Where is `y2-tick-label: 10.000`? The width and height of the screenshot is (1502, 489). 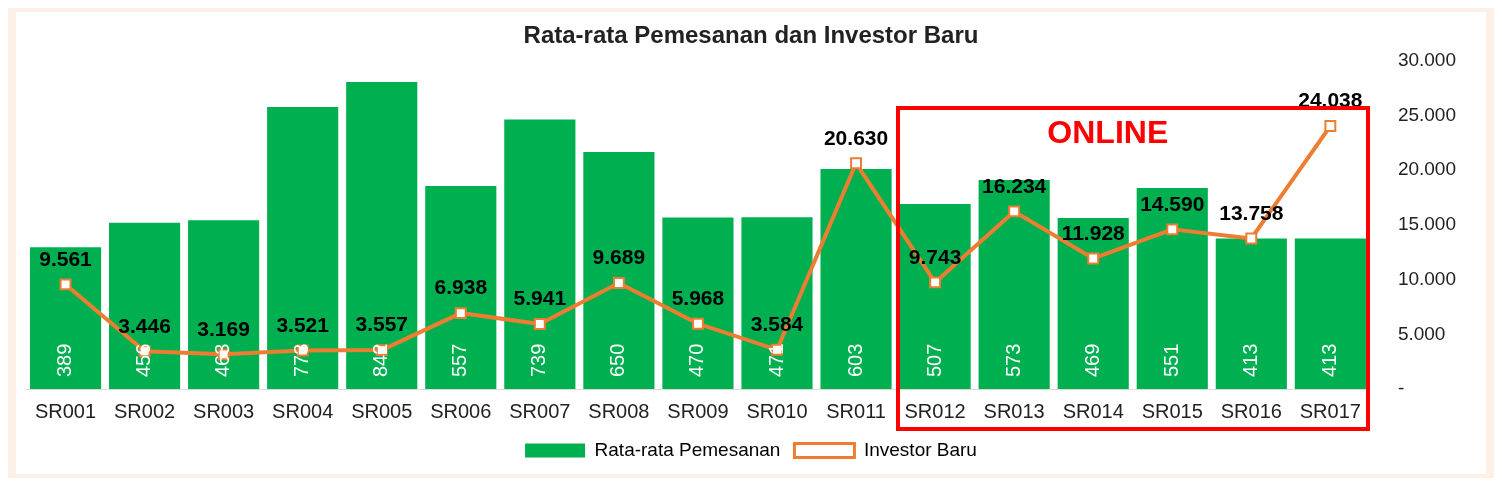
y2-tick-label: 10.000 is located at coordinates (1427, 278).